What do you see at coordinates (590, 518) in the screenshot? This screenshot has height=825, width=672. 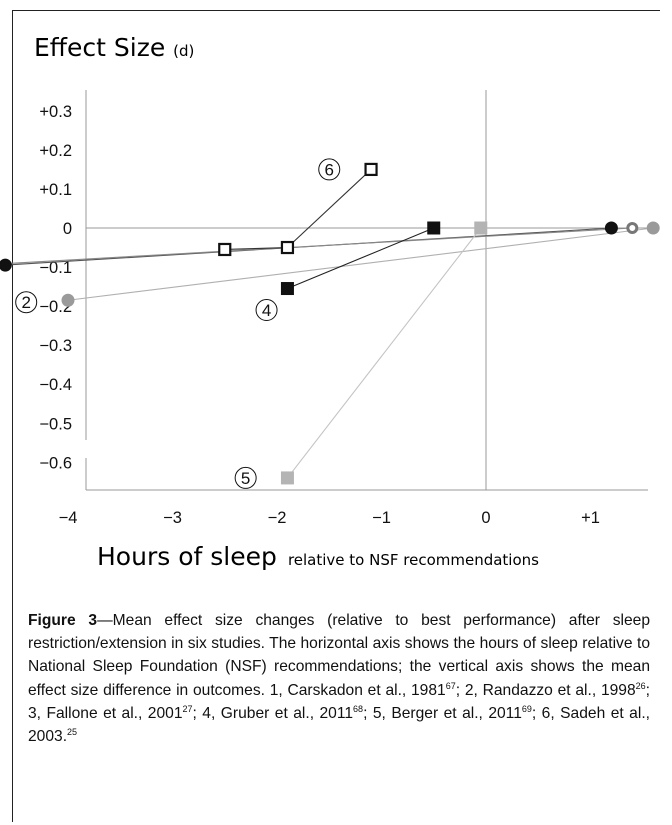 I see `x-tick-label: +1` at bounding box center [590, 518].